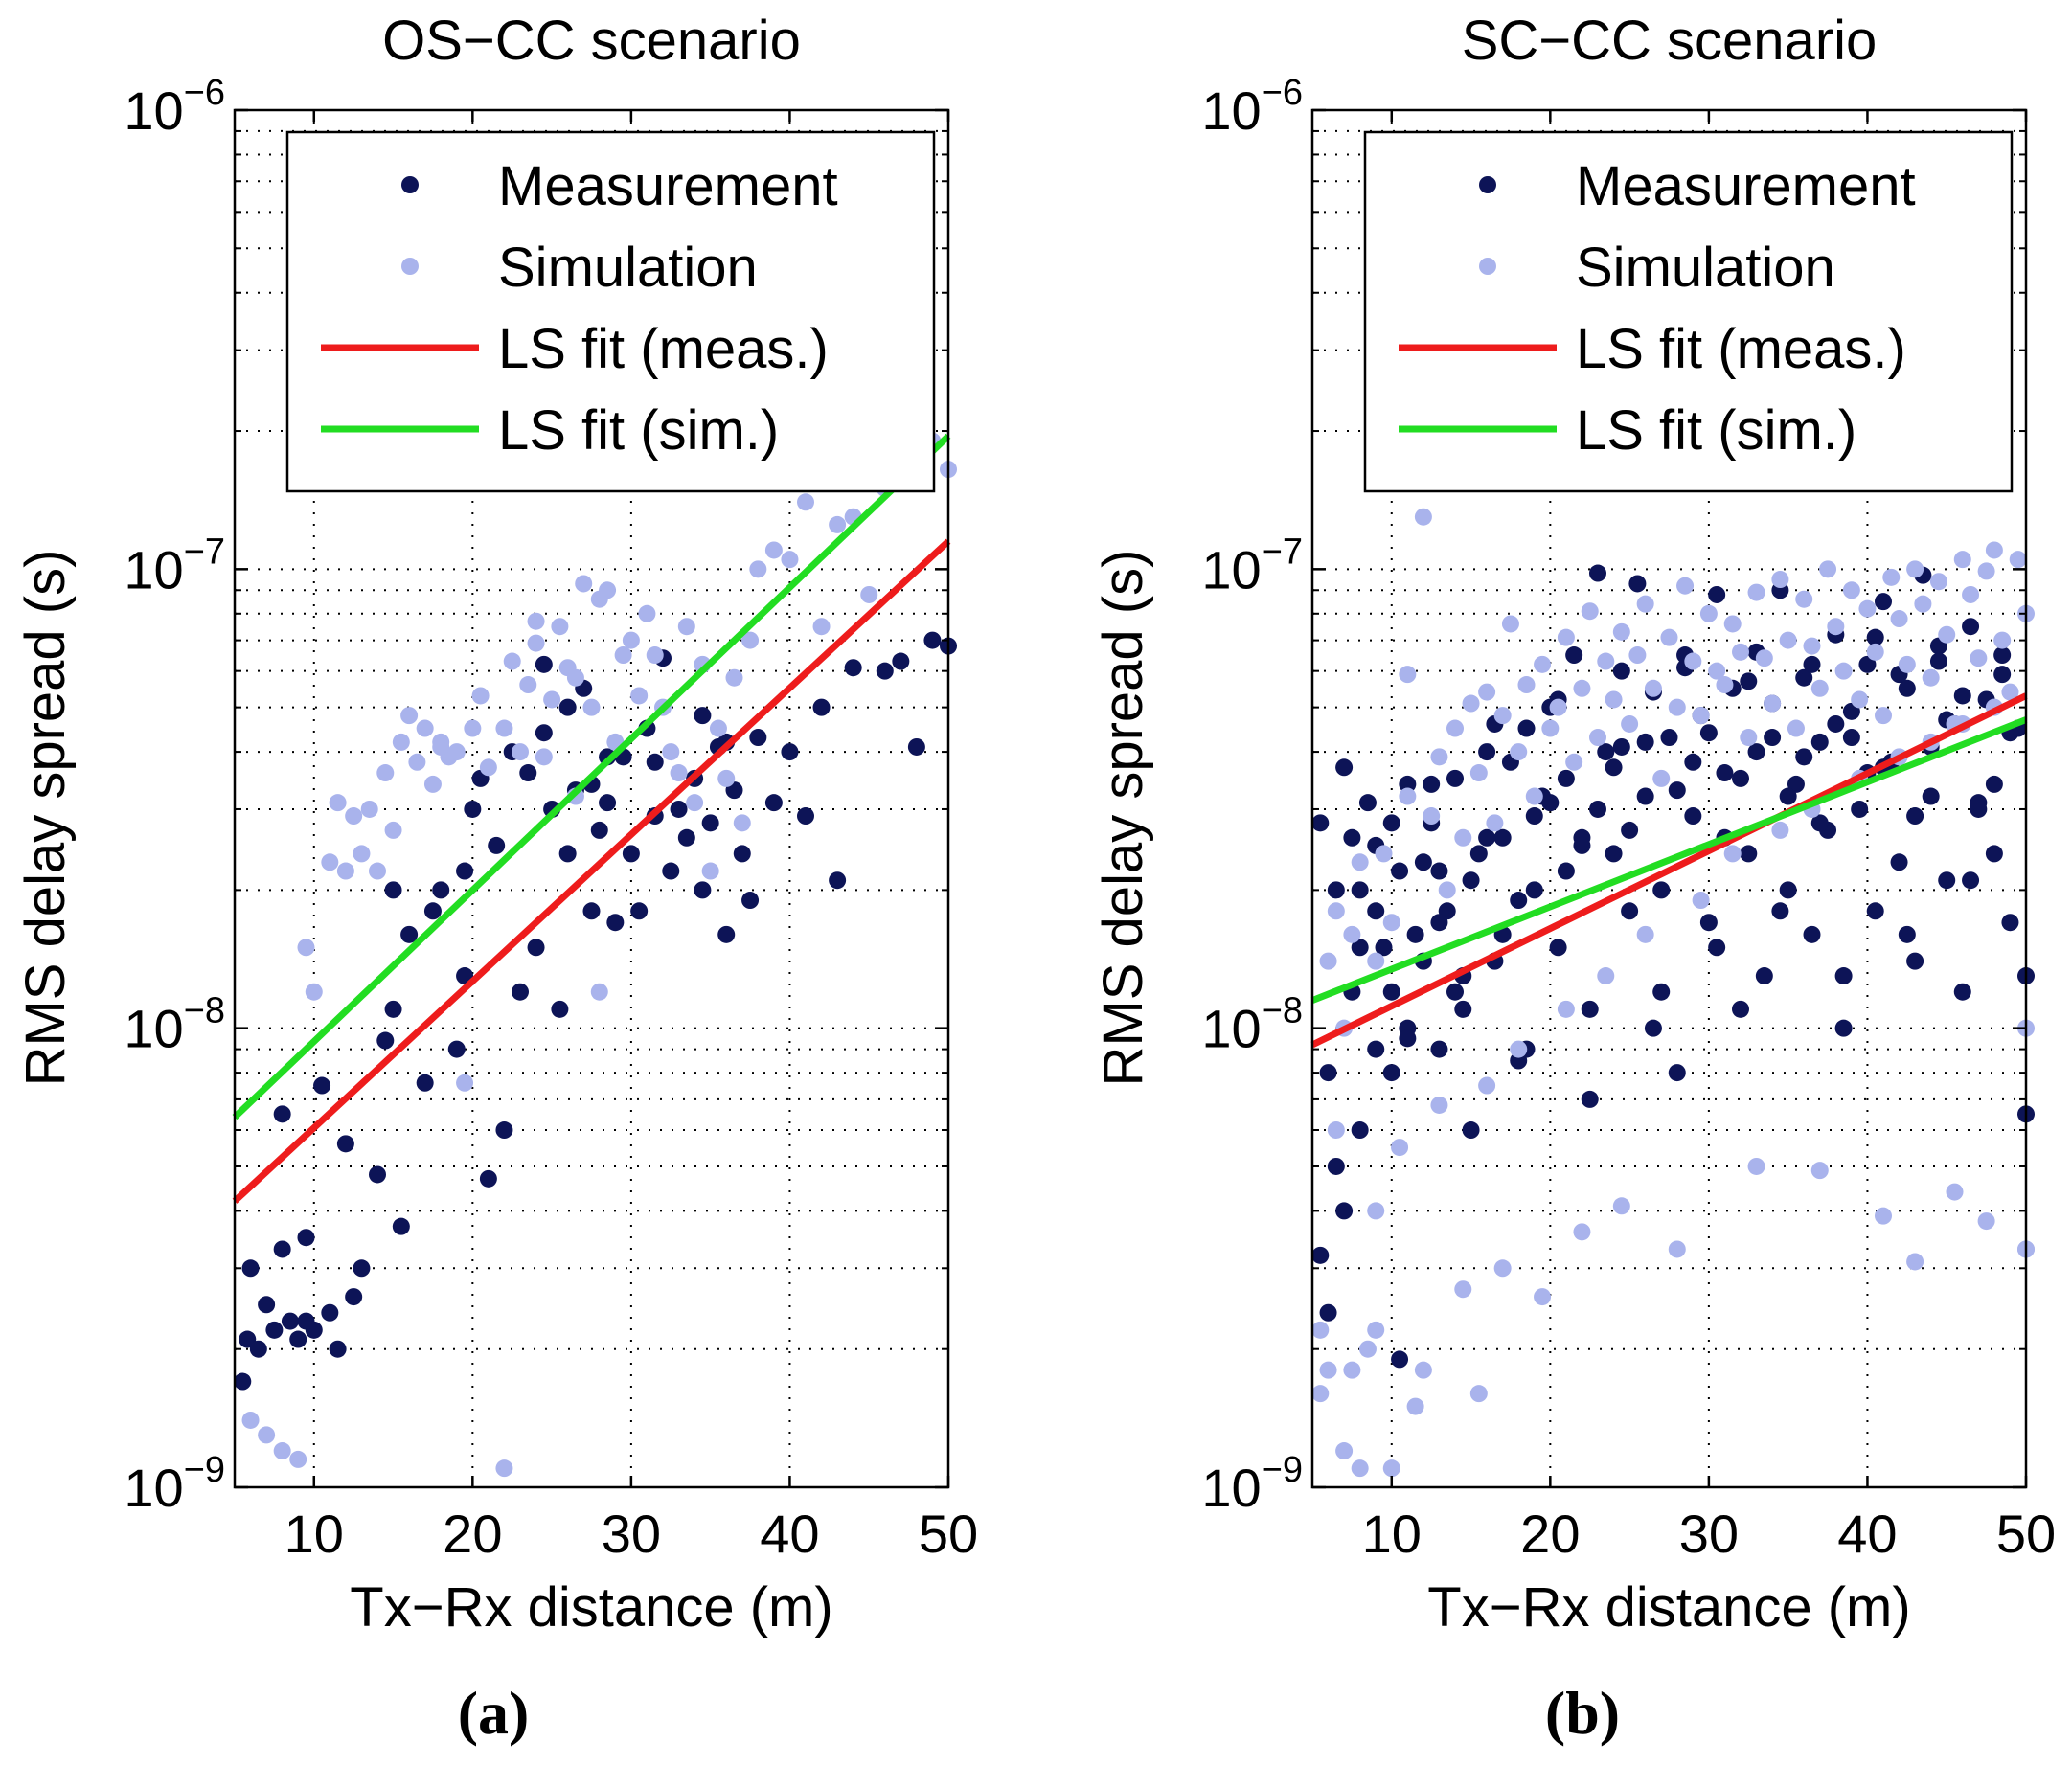 The image size is (2072, 1787). Describe the element at coordinates (1487, 266) in the screenshot. I see `legend-marker` at that location.